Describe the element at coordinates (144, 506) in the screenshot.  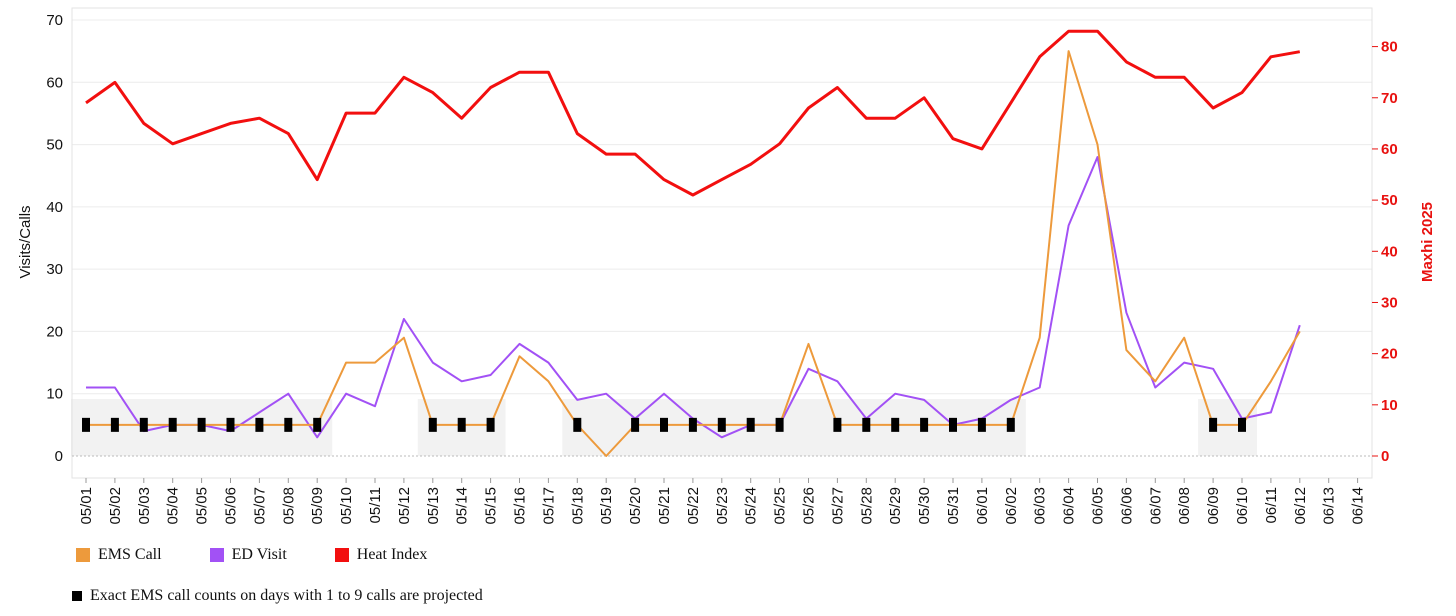
I see `x-tick-label: 05/03` at that location.